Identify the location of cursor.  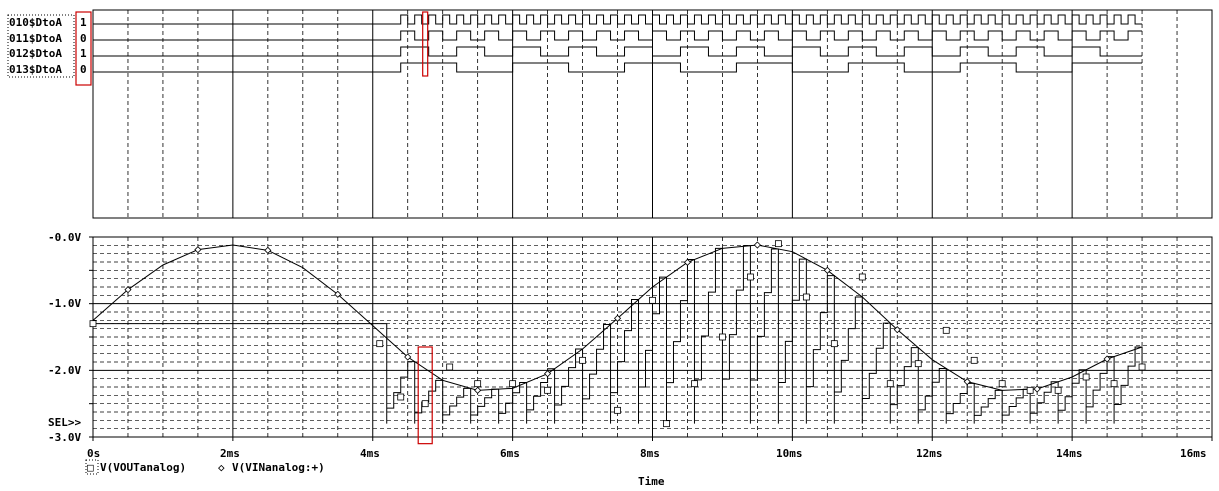
(425, 228).